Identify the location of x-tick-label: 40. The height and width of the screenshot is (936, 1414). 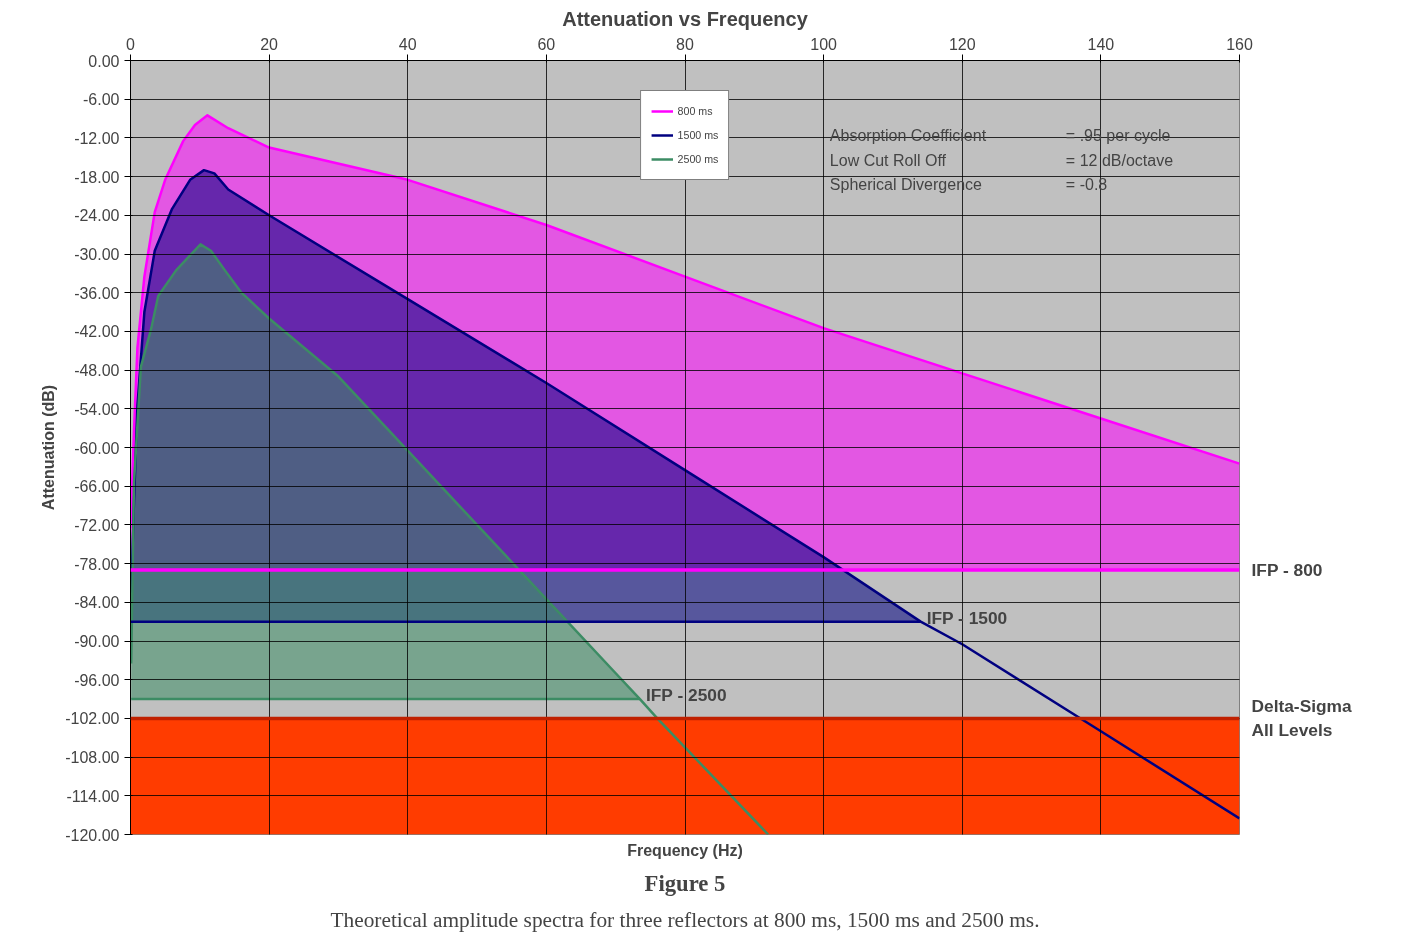
(407, 44).